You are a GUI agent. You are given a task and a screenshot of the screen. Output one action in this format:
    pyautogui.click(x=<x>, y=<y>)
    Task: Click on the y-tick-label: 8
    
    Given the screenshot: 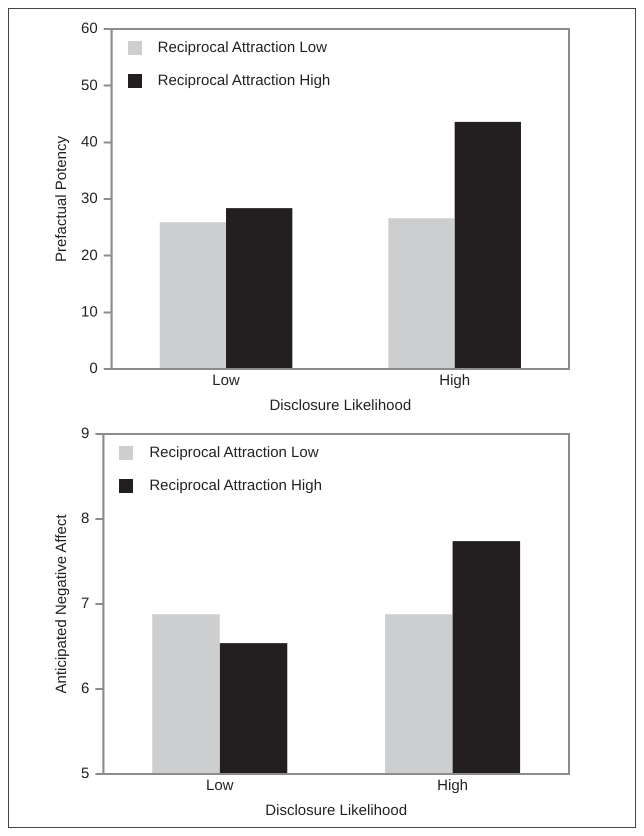 What is the action you would take?
    pyautogui.click(x=85, y=519)
    